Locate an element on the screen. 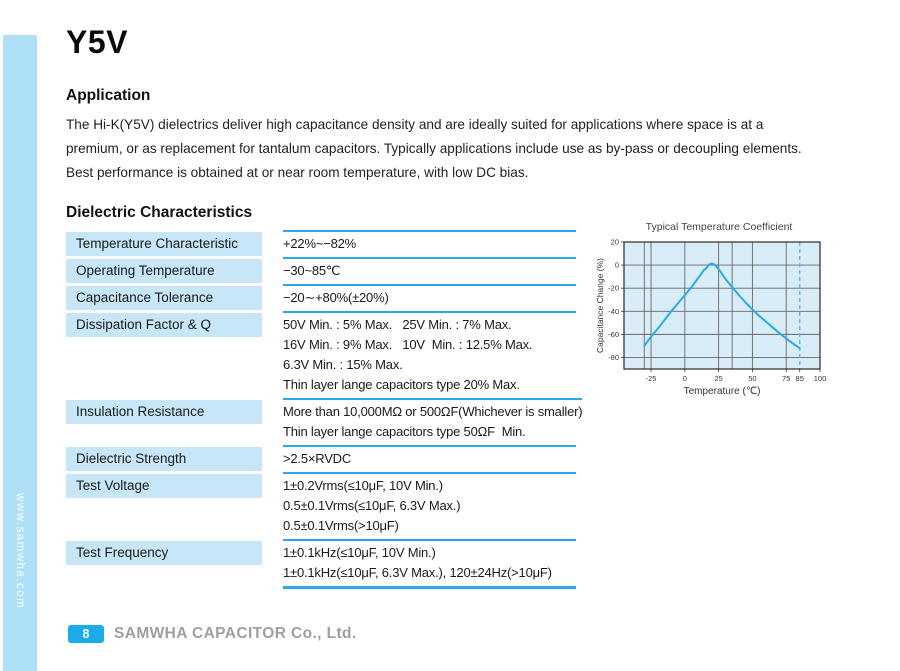 Image resolution: width=900 pixels, height=671 pixels. row-label: Operating Temperature is located at coordinates (164, 271).